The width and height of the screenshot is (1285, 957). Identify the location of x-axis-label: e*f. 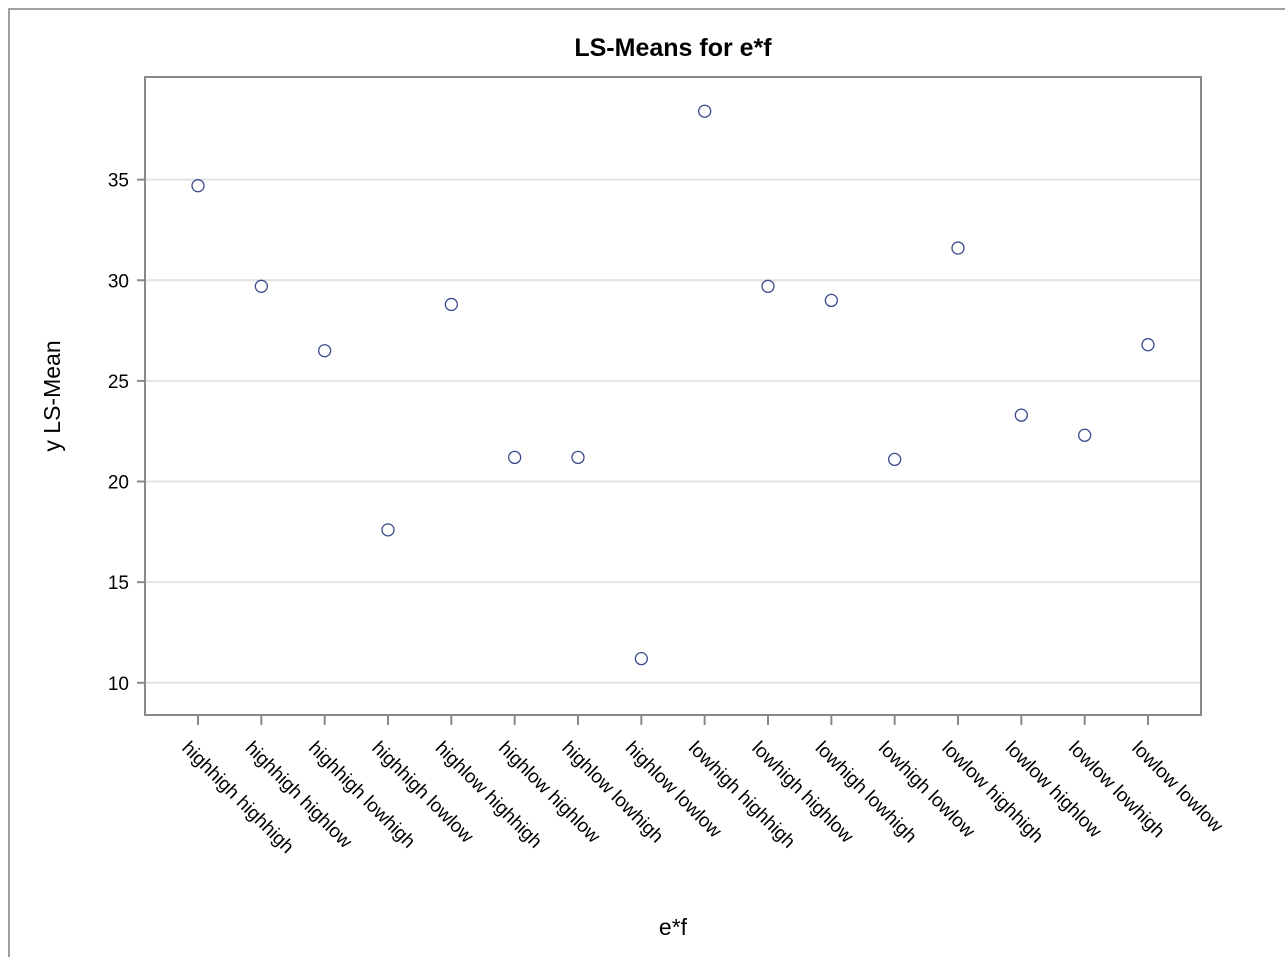
(673, 927).